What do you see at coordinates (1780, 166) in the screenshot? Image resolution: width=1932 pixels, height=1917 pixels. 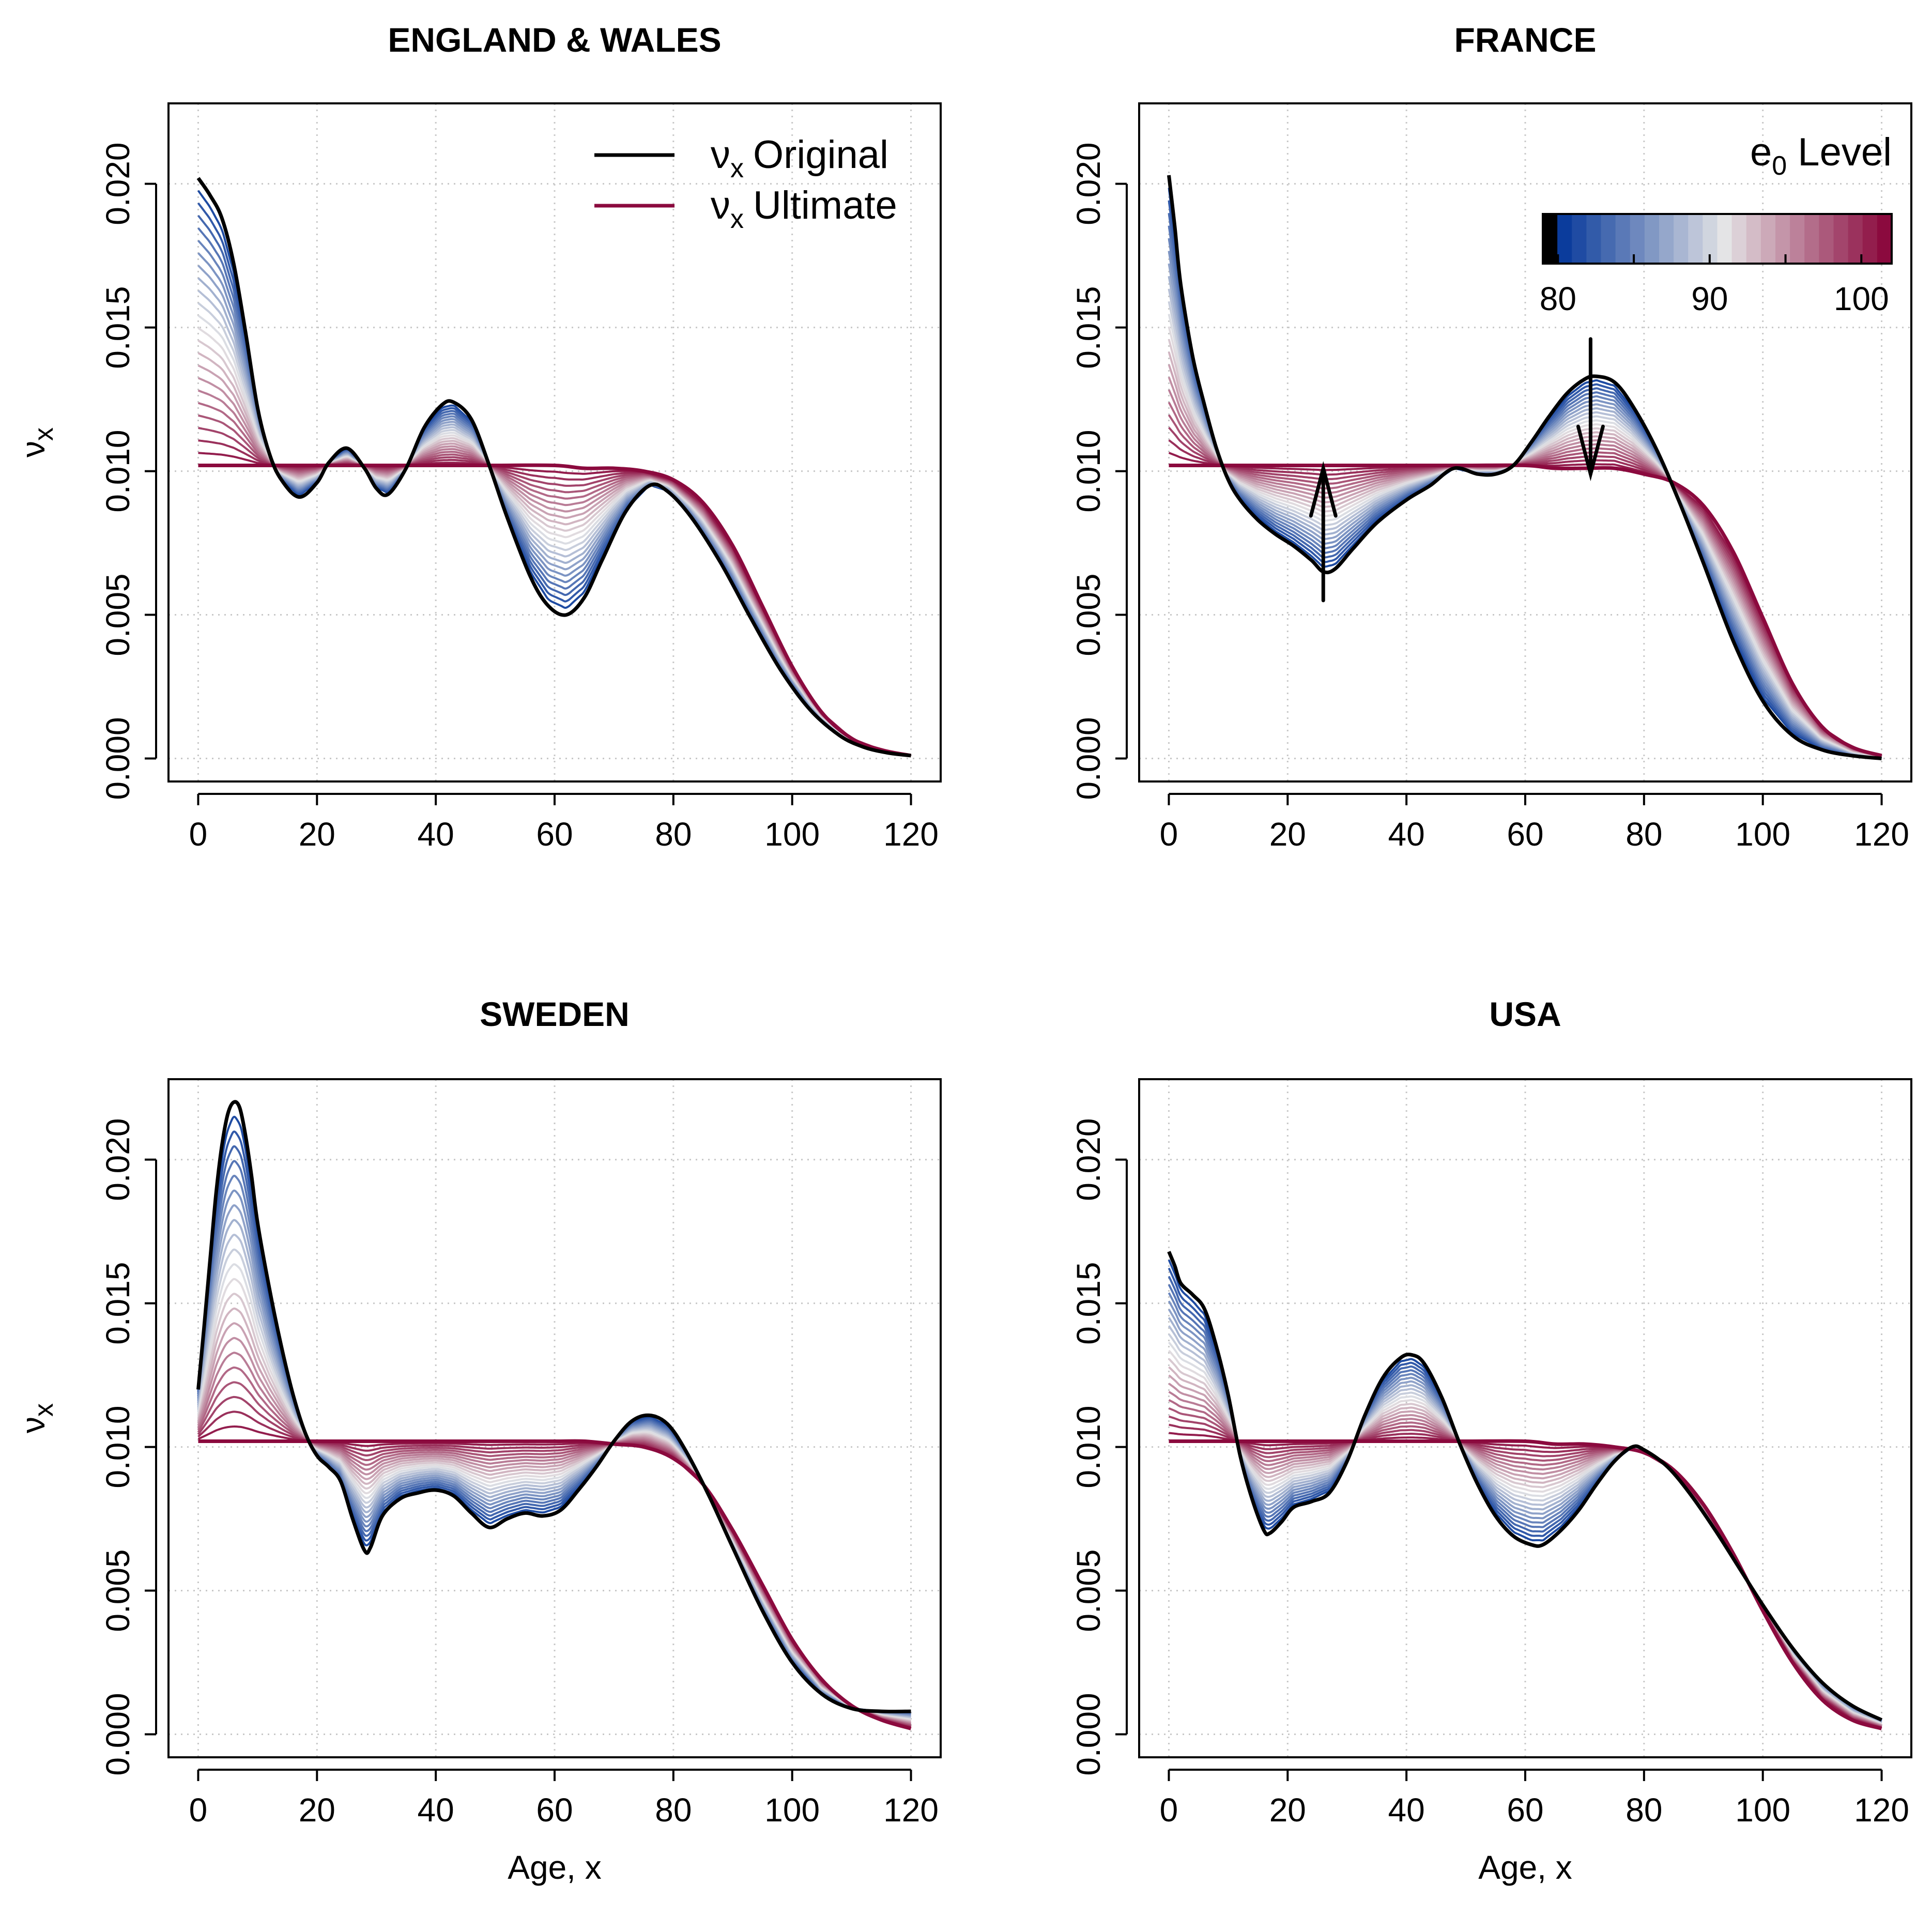 I see `colorbar-title-subscript: 0` at bounding box center [1780, 166].